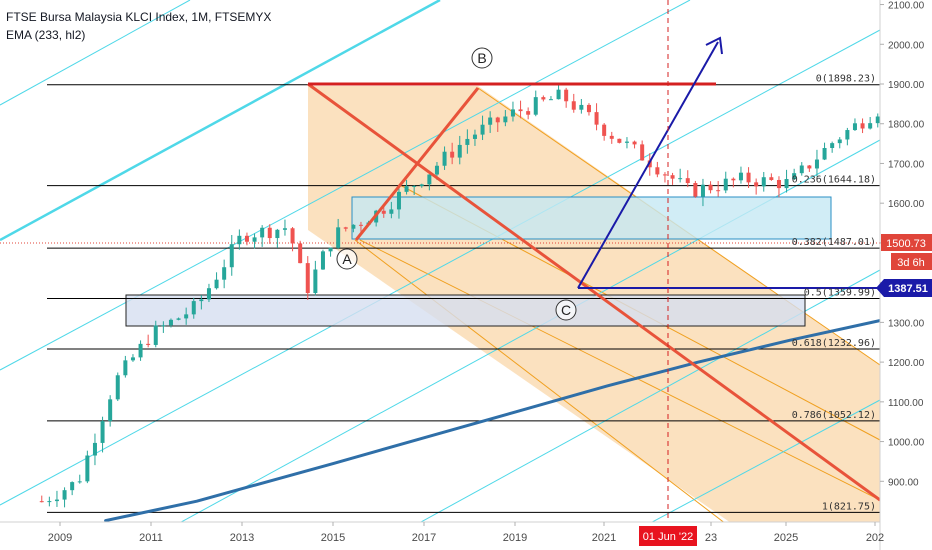 This screenshot has height=550, width=932. I want to click on x-tick-label: 2009, so click(60, 538).